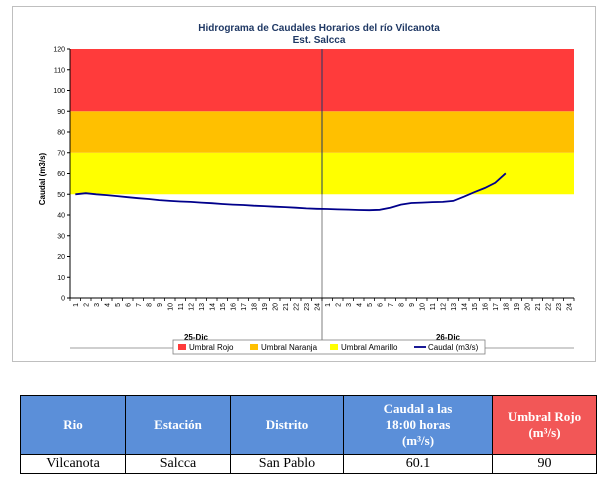  I want to click on y-axis-title: Caudal (m3/s), so click(42, 178).